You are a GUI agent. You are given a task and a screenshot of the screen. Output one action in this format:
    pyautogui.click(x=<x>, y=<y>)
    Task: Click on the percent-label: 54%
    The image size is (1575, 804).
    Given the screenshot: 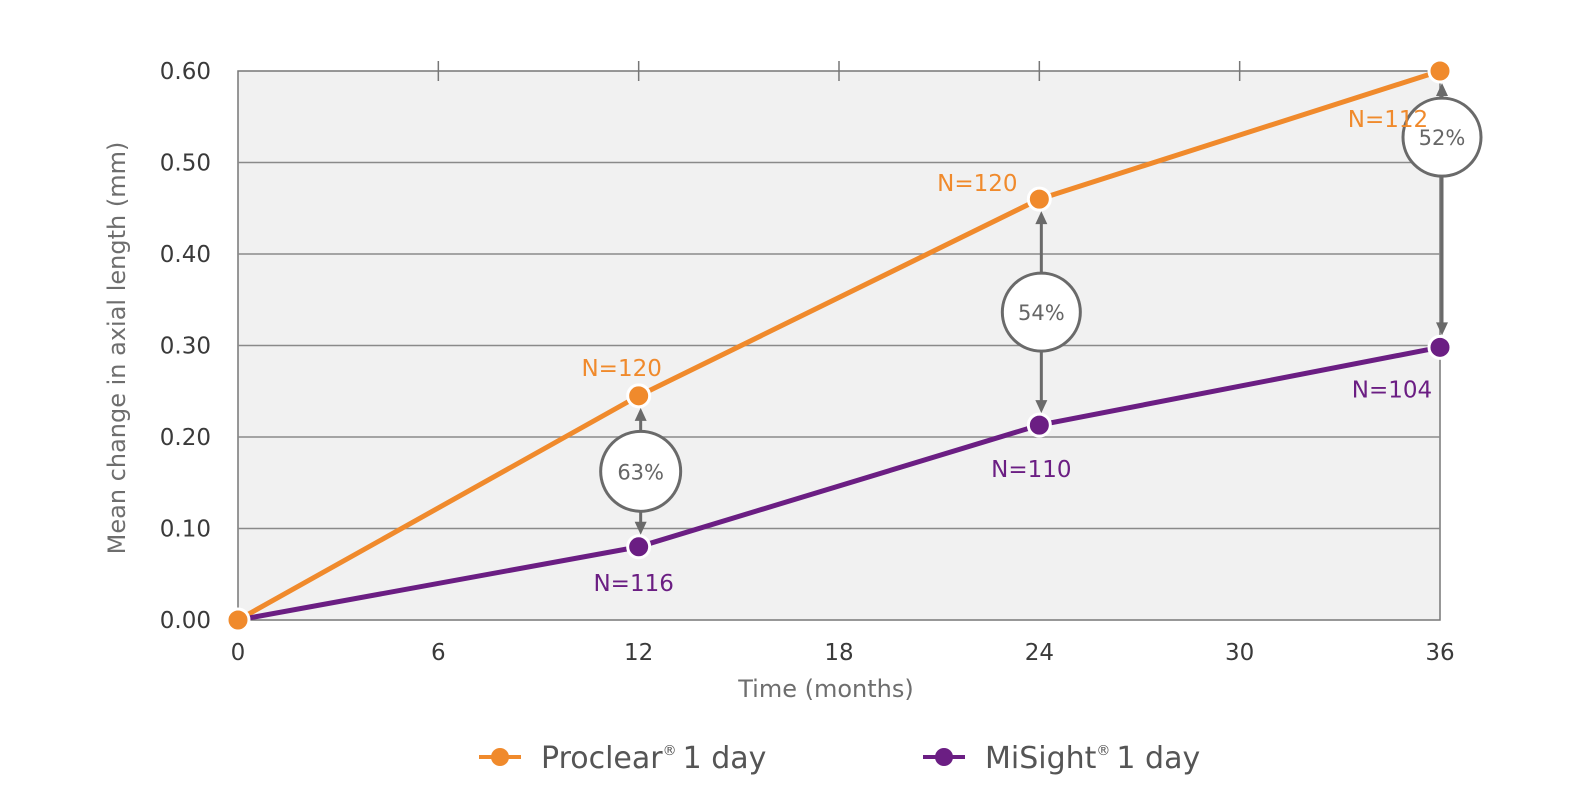 What is the action you would take?
    pyautogui.click(x=1041, y=313)
    